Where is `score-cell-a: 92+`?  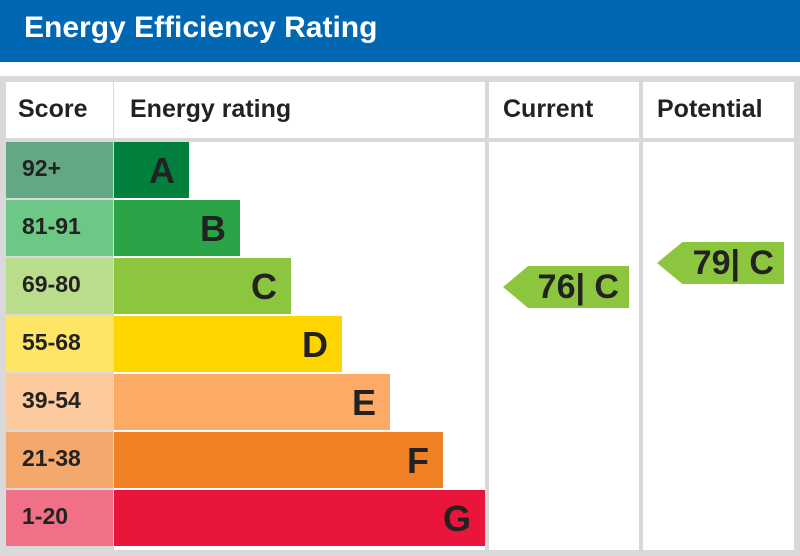
score-cell-a: 92+ is located at coordinates (59, 170).